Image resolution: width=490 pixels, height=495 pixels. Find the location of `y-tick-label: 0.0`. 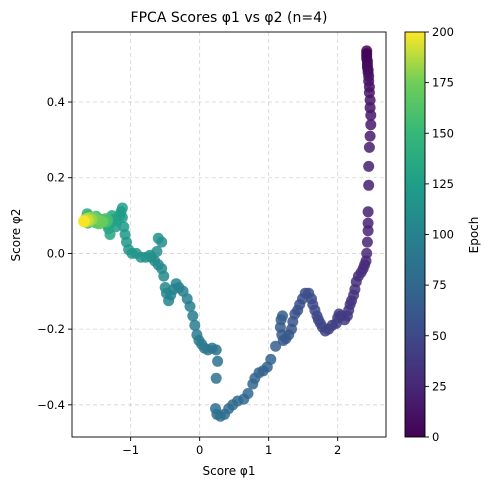

y-tick-label: 0.0 is located at coordinates (56, 253).